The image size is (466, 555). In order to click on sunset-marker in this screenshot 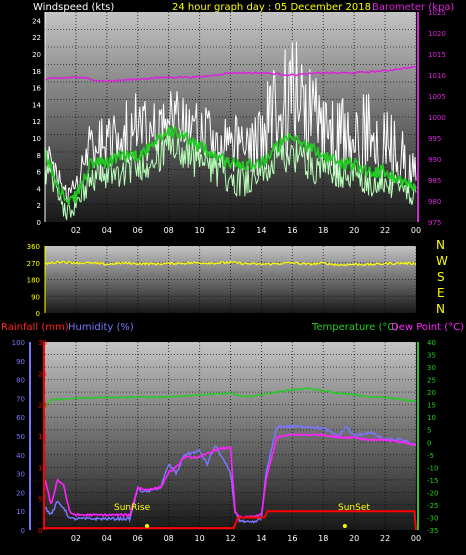, I will do `click(344, 526)`.